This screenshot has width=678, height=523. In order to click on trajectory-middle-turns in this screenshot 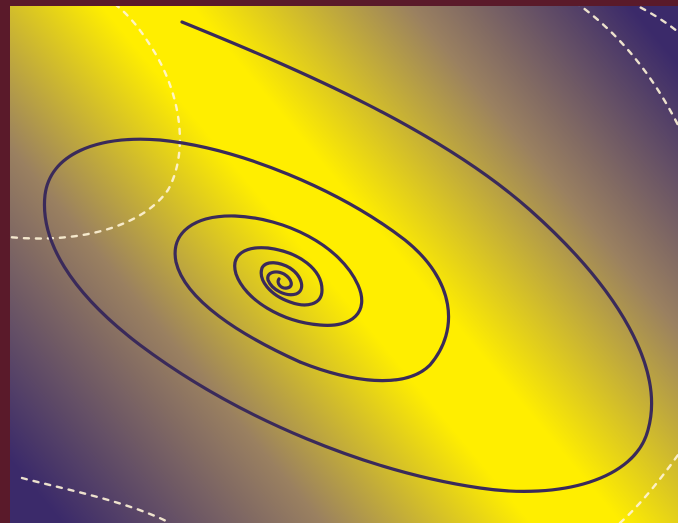, I will do `click(268, 289)`.